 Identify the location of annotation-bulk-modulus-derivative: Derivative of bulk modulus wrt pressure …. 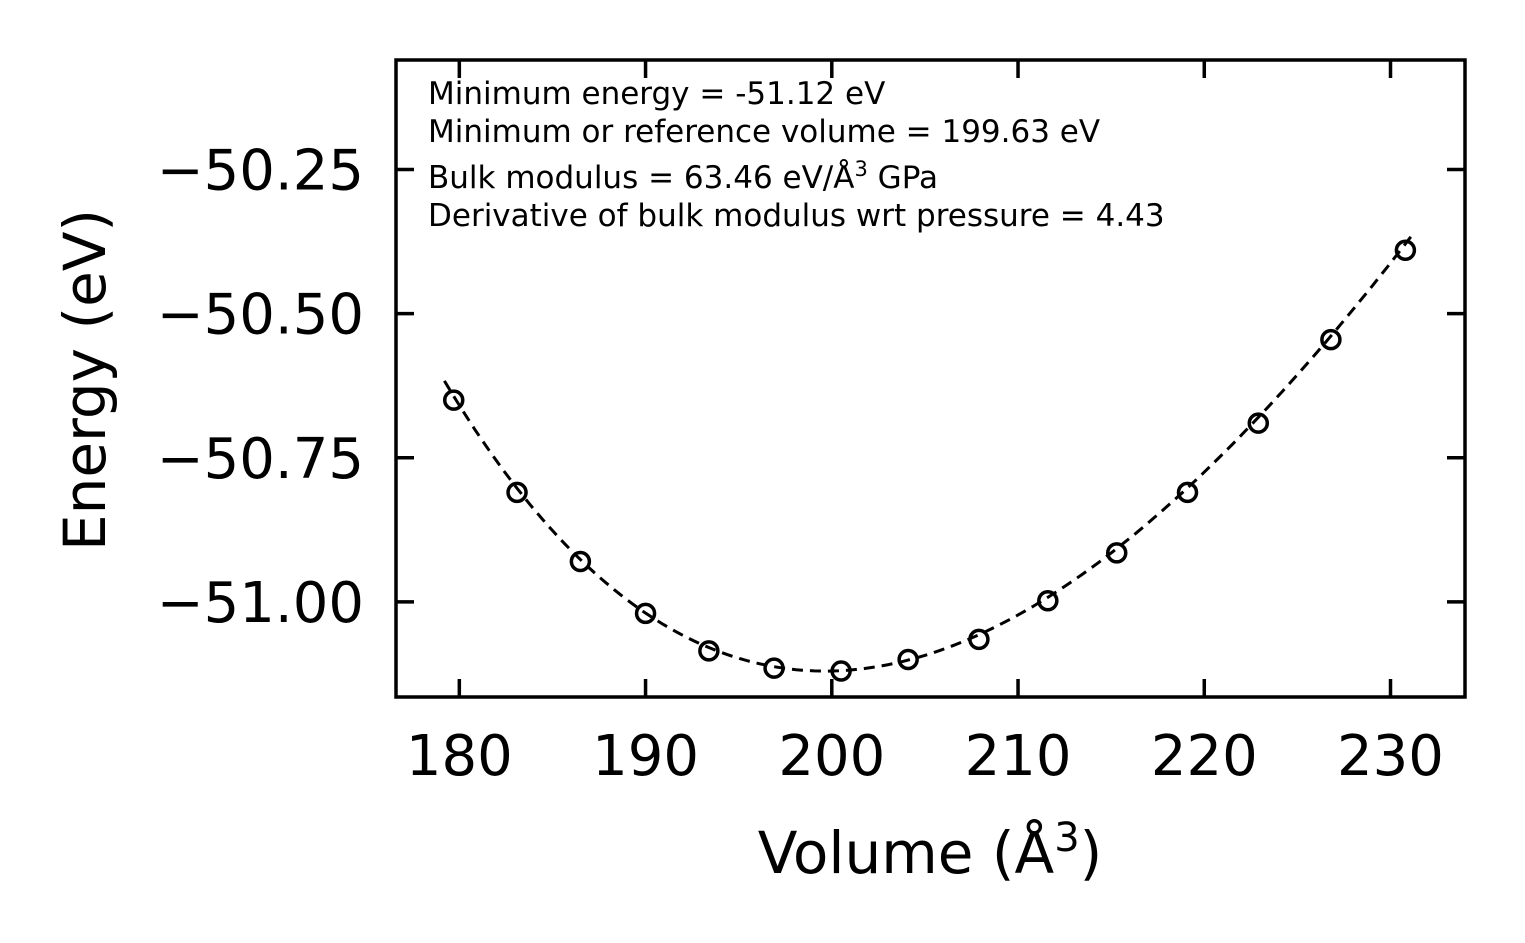
(796, 216).